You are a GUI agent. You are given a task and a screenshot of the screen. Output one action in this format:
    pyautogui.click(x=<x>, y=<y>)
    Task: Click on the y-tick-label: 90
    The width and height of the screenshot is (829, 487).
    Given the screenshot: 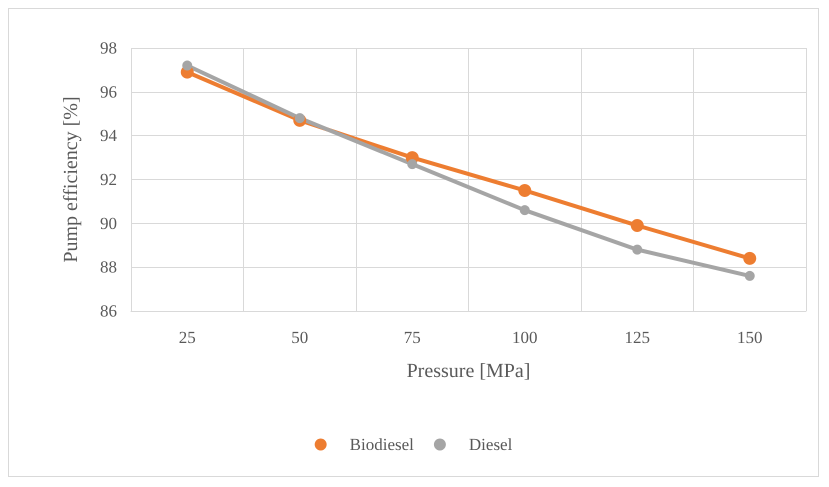 What is the action you would take?
    pyautogui.click(x=108, y=223)
    